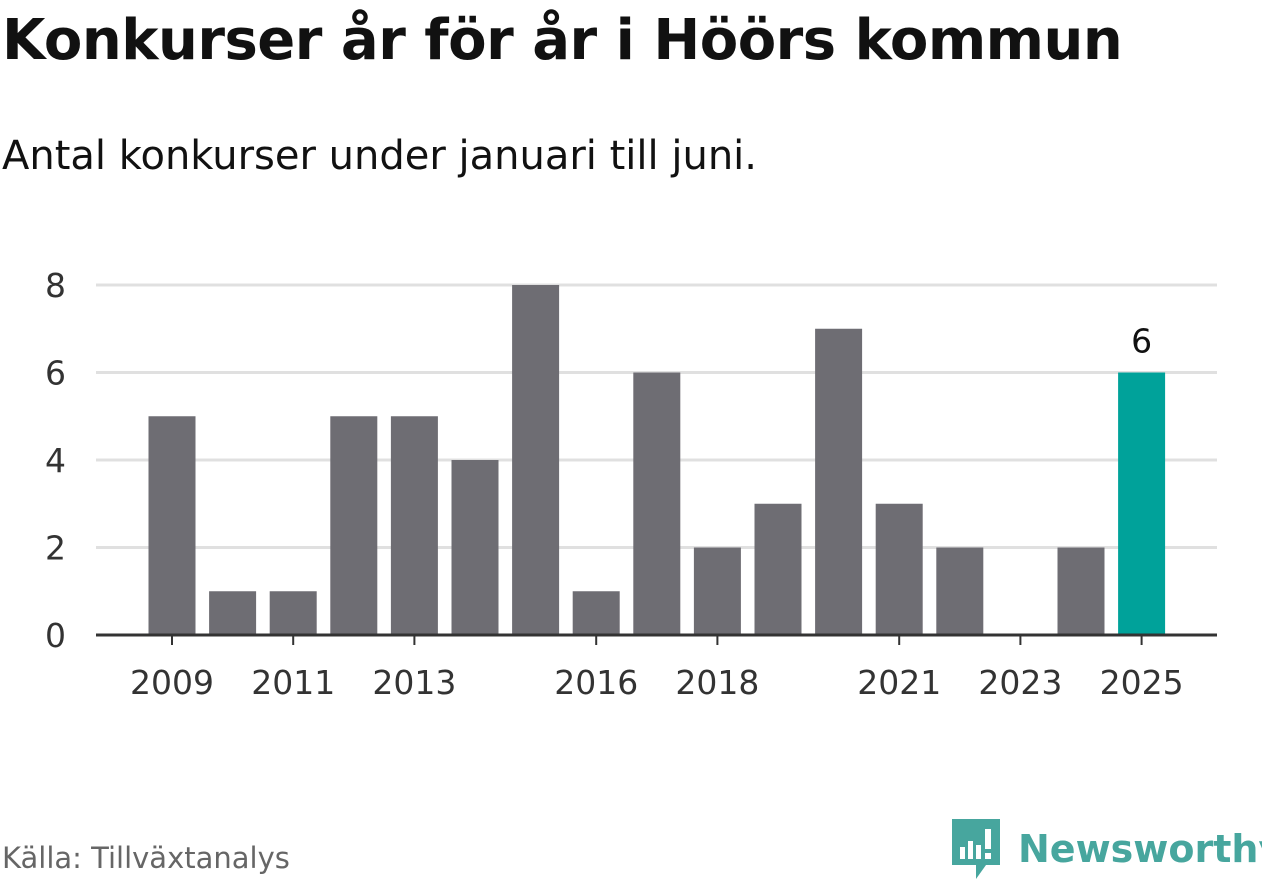  Describe the element at coordinates (414, 525) in the screenshot. I see `bar-2013` at that location.